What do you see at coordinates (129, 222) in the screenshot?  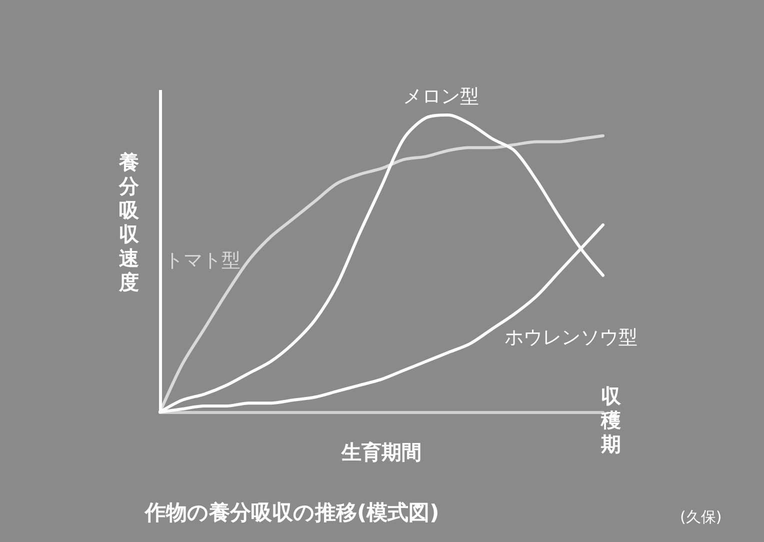 I see `y-axis-title: 養分吸収速度` at bounding box center [129, 222].